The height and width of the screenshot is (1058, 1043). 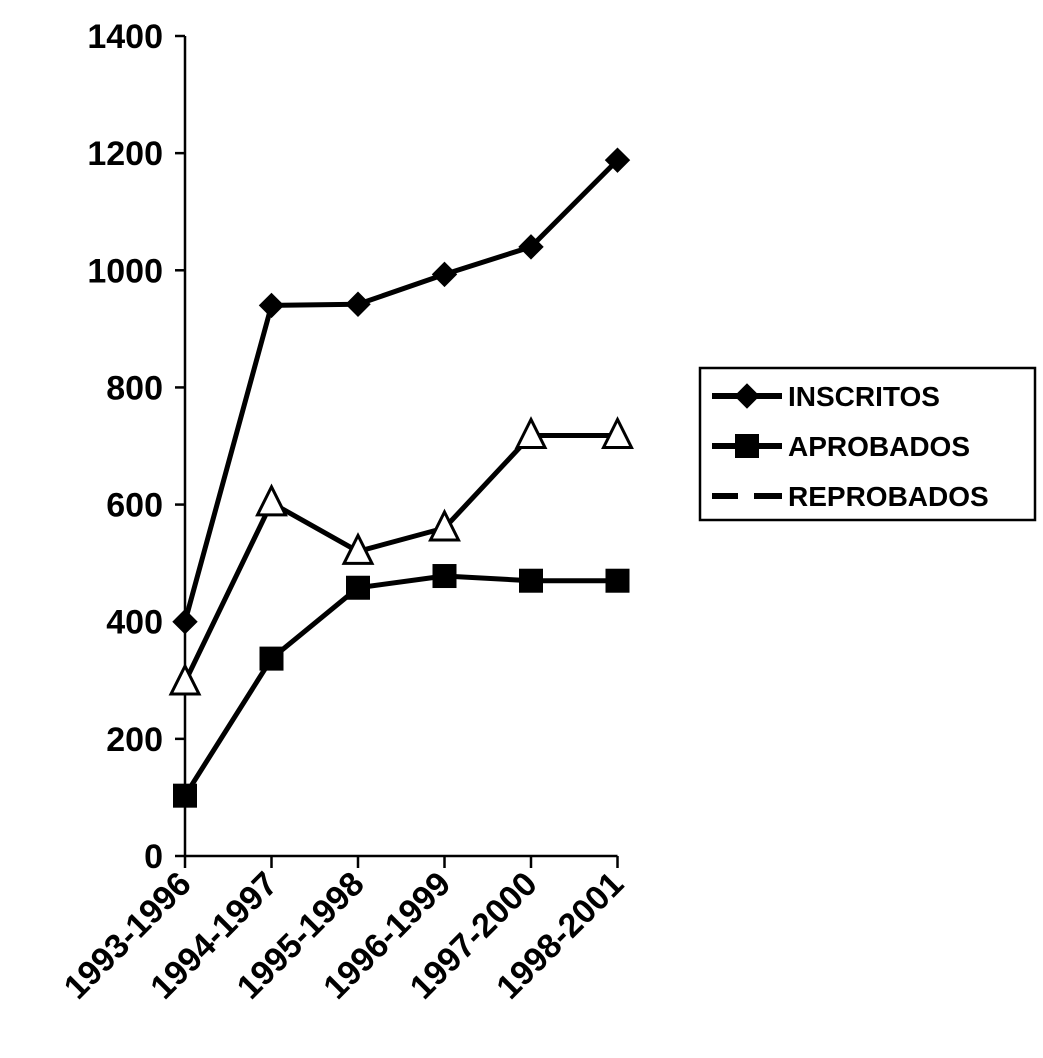 What do you see at coordinates (747, 446) in the screenshot?
I see `legend-marker-square` at bounding box center [747, 446].